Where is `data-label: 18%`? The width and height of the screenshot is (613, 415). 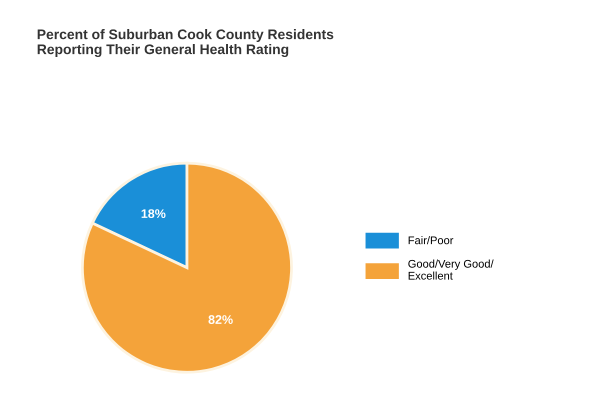 data-label: 18% is located at coordinates (154, 213).